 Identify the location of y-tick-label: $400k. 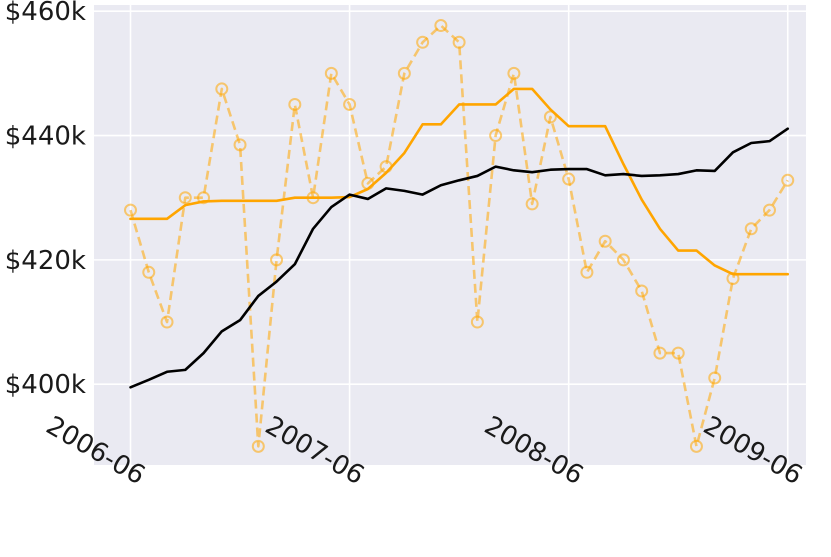
(45, 385).